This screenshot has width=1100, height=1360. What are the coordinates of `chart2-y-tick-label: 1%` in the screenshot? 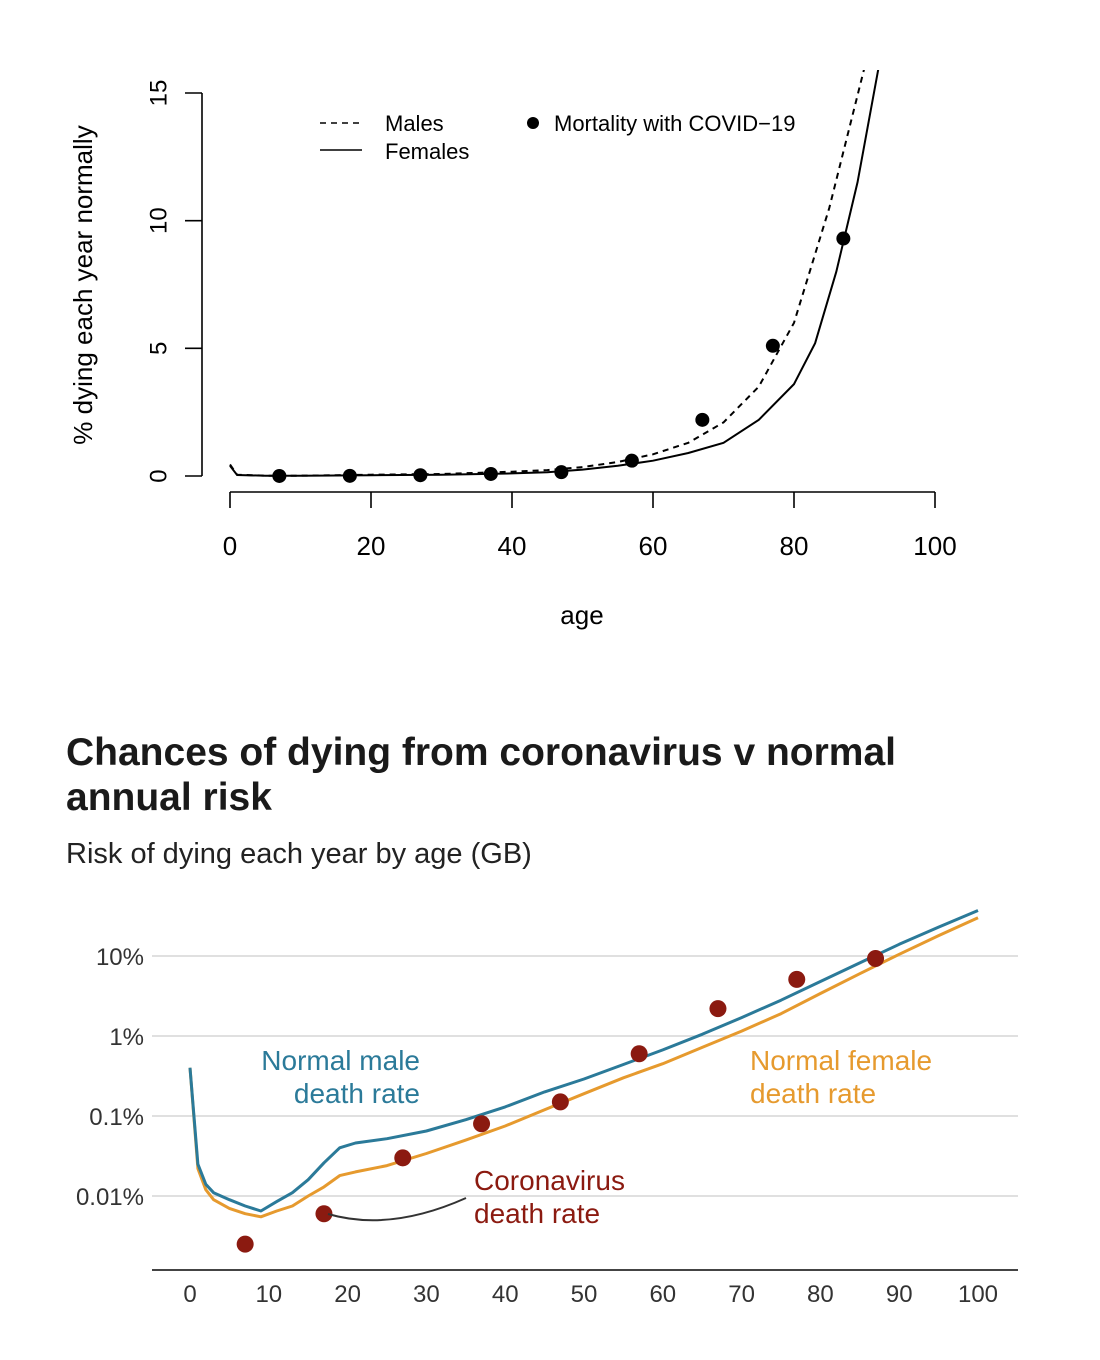 It's located at (126, 1037).